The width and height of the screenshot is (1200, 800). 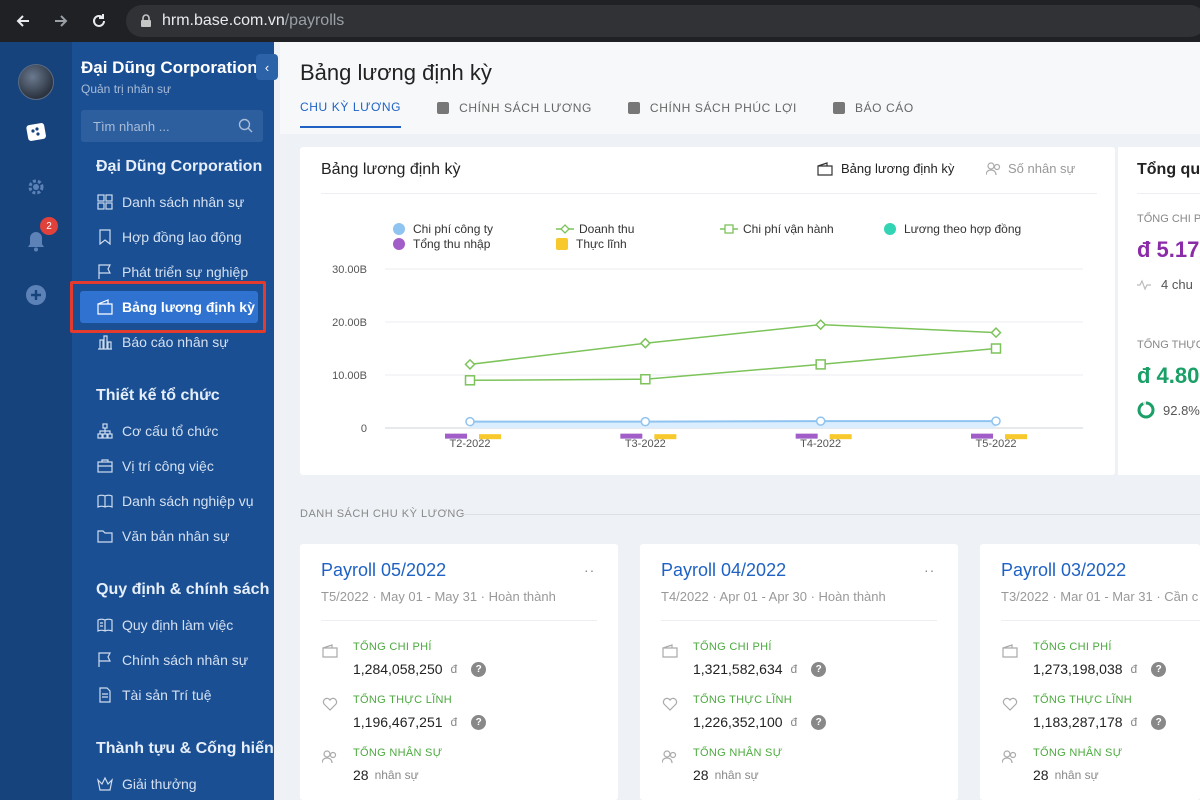 I want to click on x-tick-label: T3-2022, so click(x=645, y=444).